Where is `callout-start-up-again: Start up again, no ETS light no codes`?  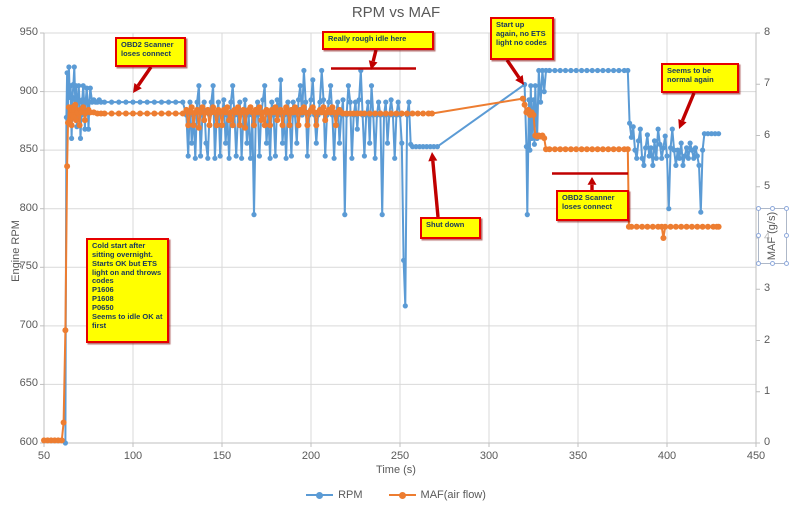
callout-start-up-again: Start up again, no ETS light no codes is located at coordinates (522, 38).